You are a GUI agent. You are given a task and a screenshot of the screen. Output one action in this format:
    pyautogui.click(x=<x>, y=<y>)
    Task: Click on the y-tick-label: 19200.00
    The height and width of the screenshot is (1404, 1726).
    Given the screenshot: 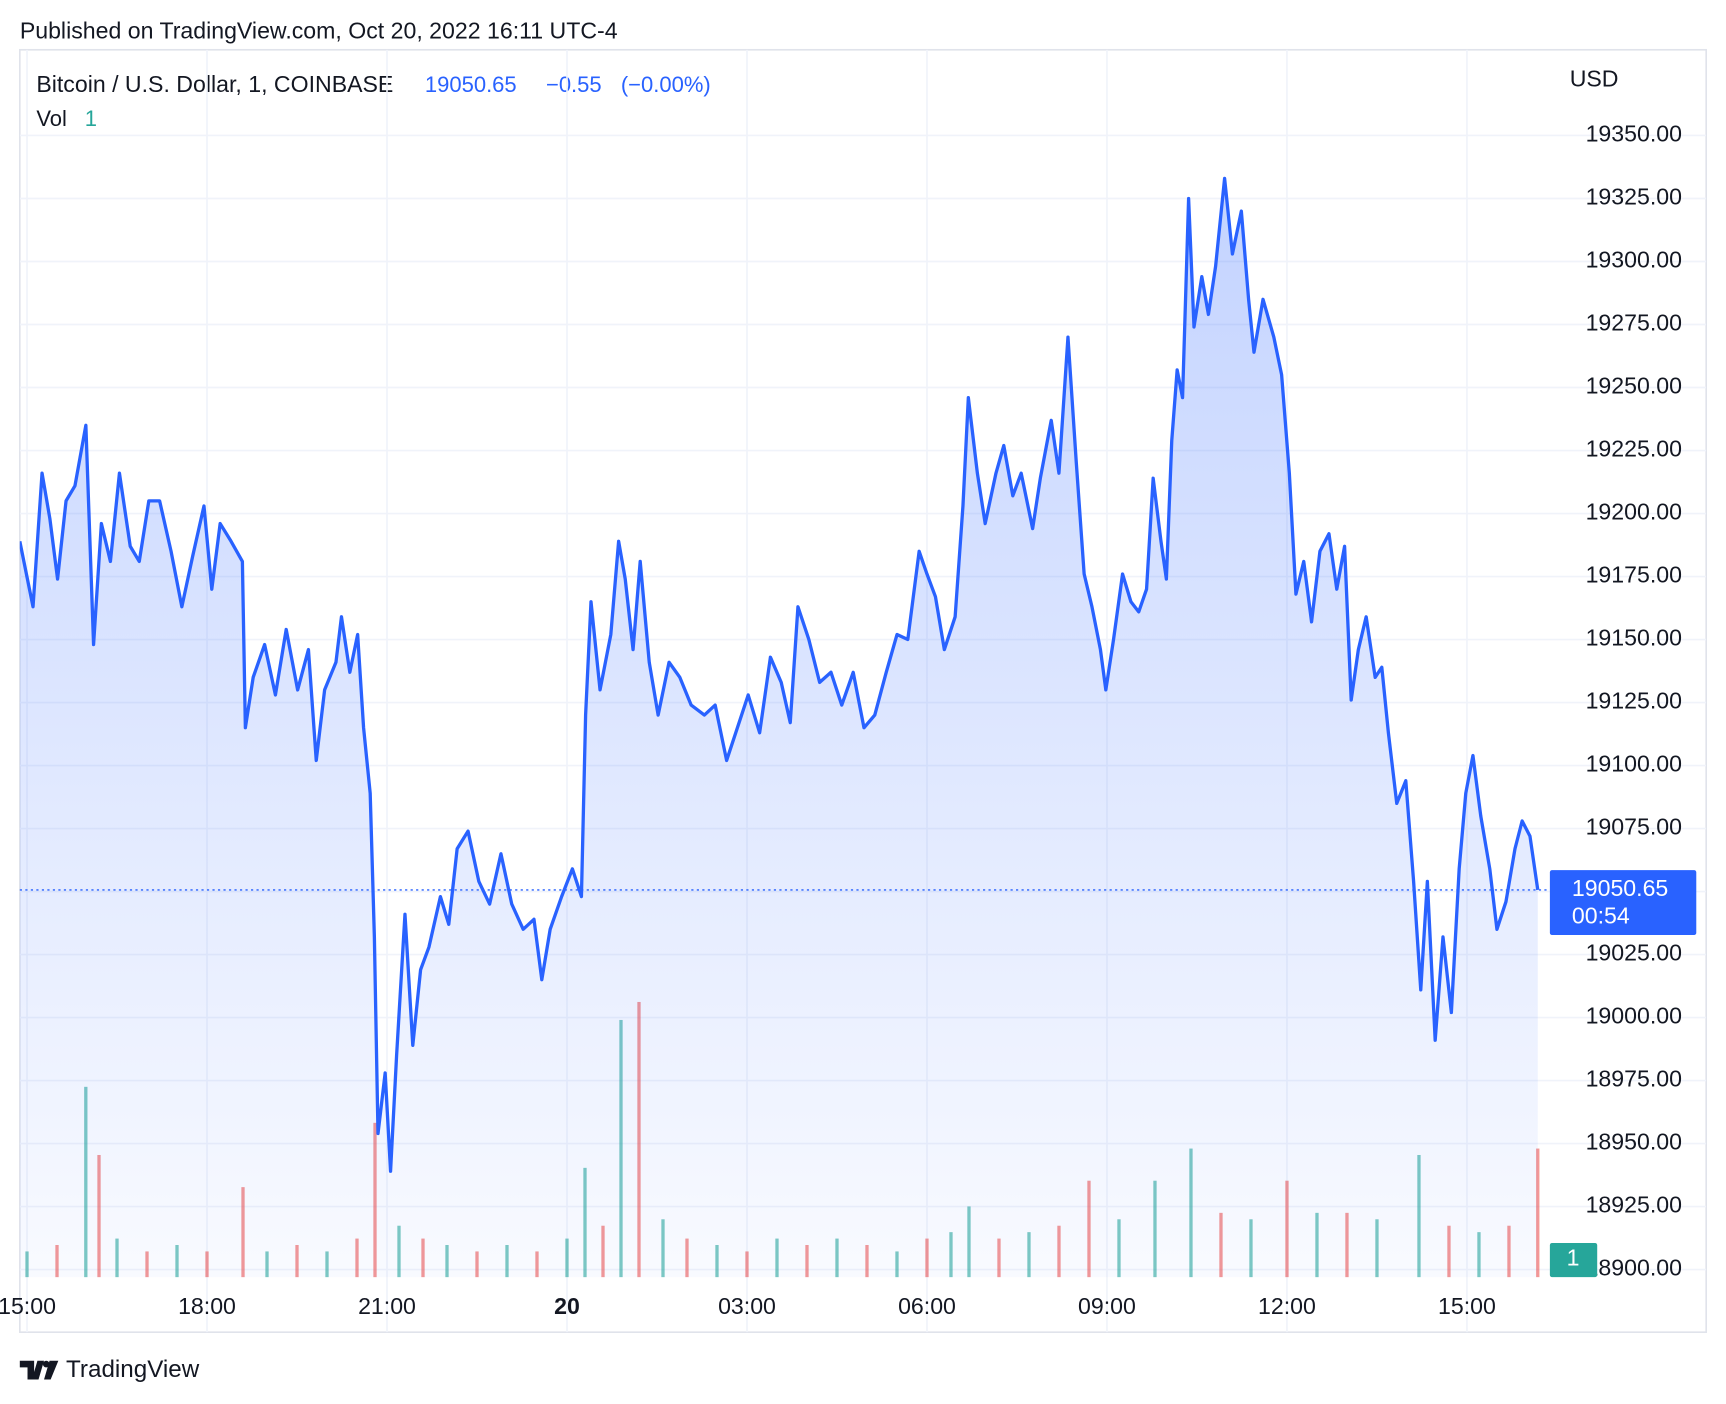 What is the action you would take?
    pyautogui.click(x=1634, y=512)
    